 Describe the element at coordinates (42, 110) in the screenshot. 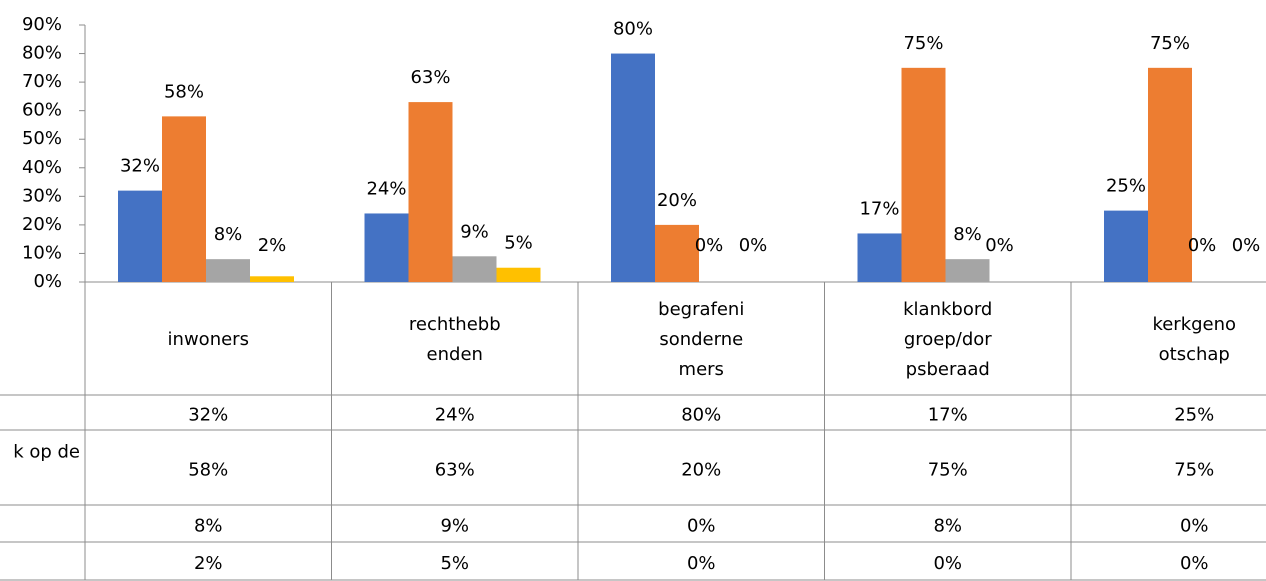

I see `y-tick-label: 60%` at that location.